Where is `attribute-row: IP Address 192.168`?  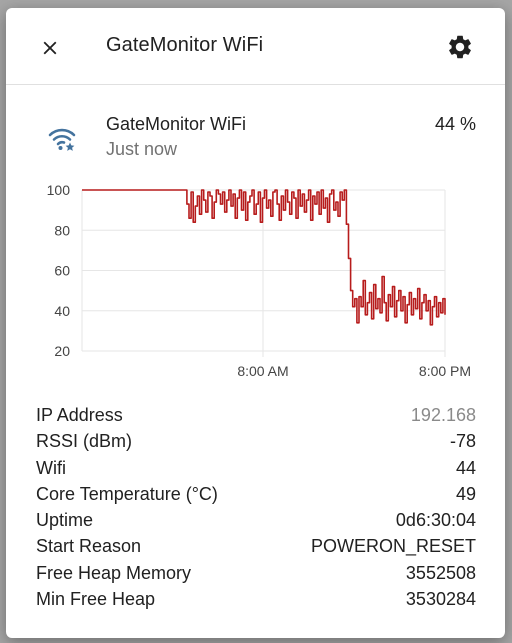
attribute-row: IP Address 192.168 is located at coordinates (256, 415).